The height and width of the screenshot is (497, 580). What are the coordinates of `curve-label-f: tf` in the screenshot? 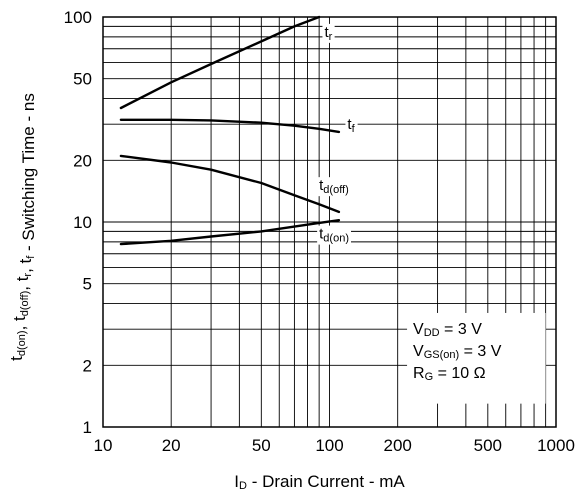 It's located at (351, 125).